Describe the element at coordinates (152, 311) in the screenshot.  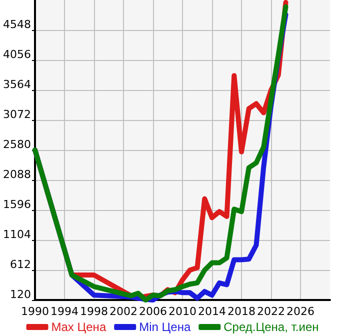
I see `x-tick-label: 2006` at that location.